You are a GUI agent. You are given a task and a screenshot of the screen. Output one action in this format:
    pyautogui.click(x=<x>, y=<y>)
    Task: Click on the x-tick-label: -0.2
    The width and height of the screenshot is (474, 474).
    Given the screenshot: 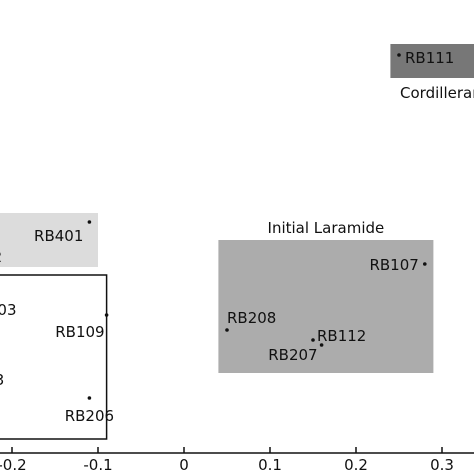 What is the action you would take?
    pyautogui.click(x=13, y=465)
    